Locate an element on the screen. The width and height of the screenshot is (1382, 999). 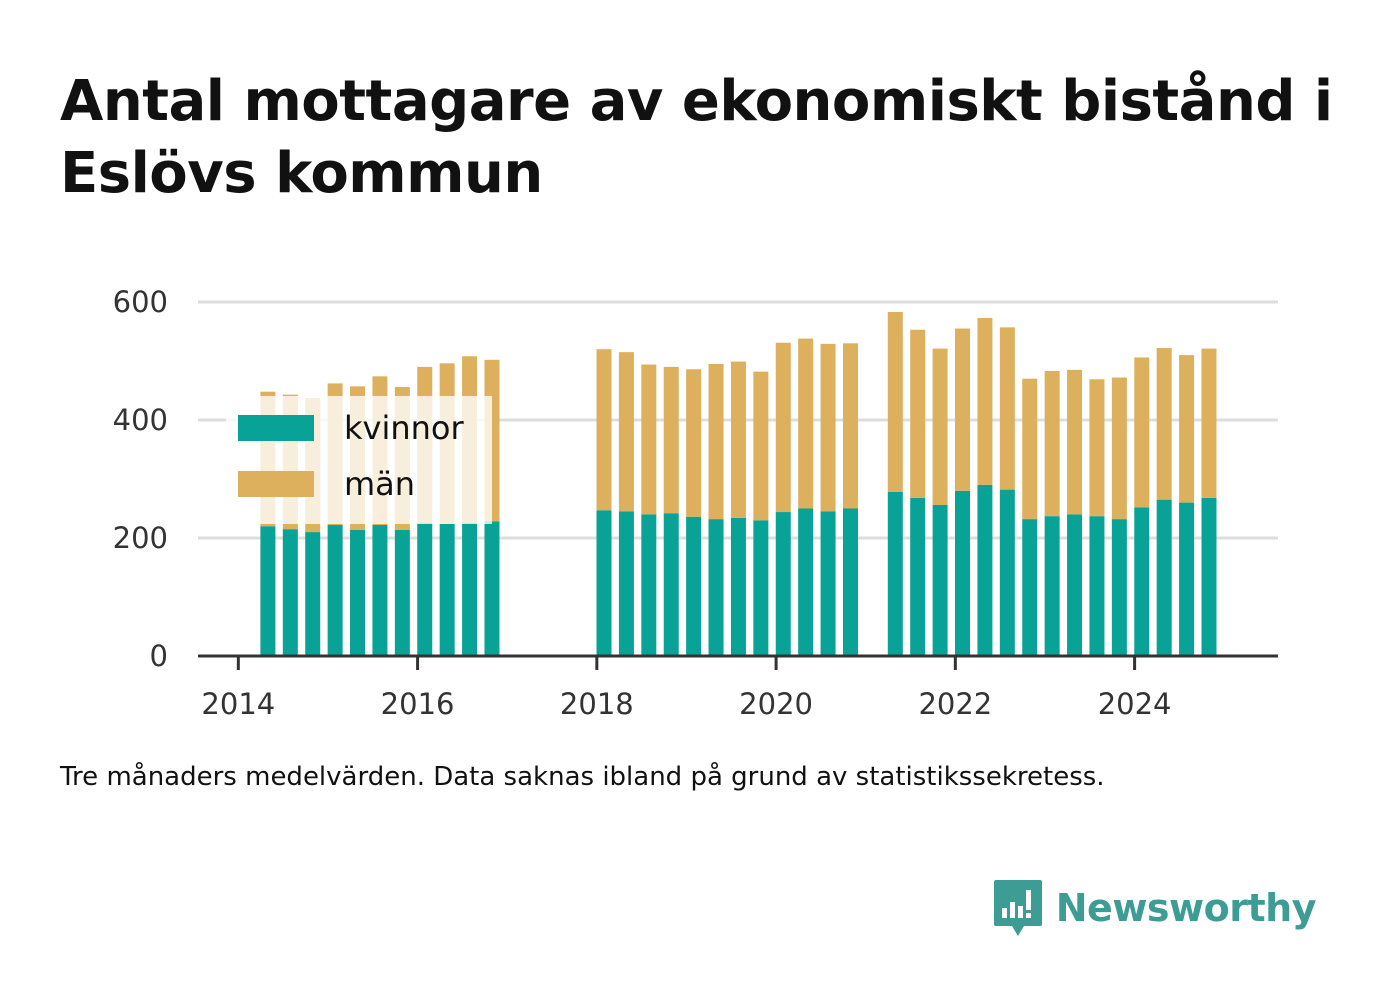
x-tick-label: 2016 is located at coordinates (418, 704).